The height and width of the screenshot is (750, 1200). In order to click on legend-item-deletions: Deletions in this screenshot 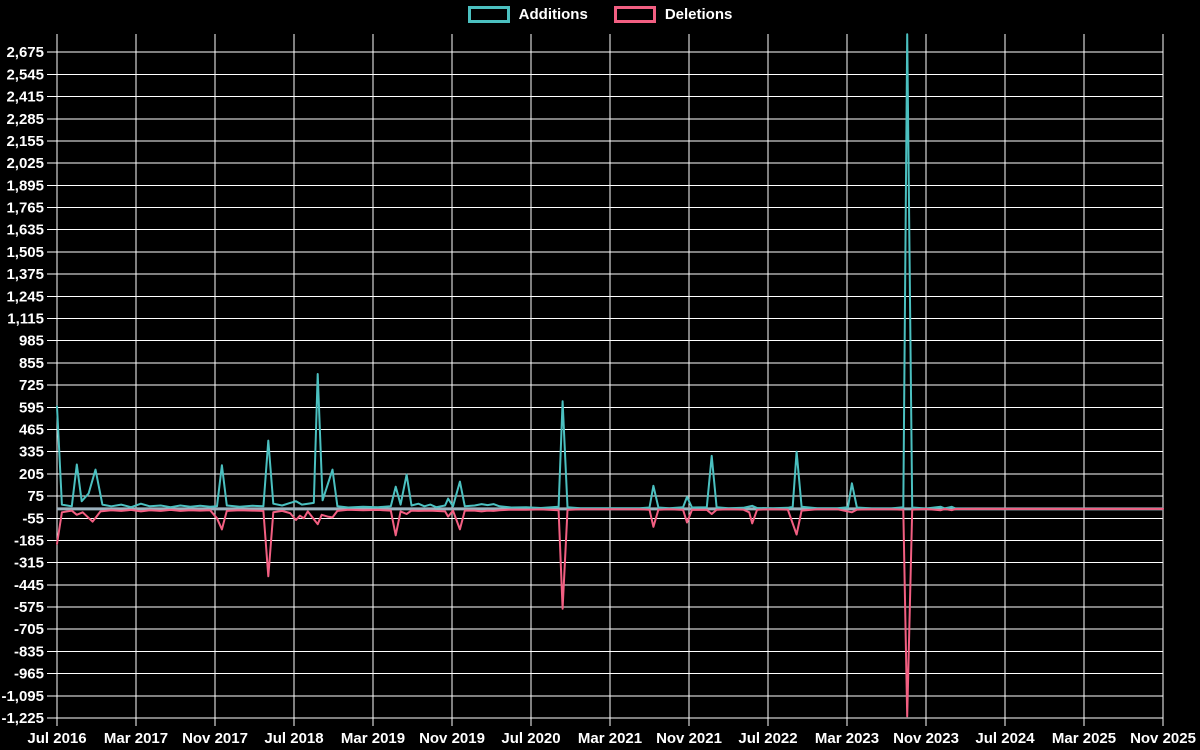, I will do `click(673, 14)`.